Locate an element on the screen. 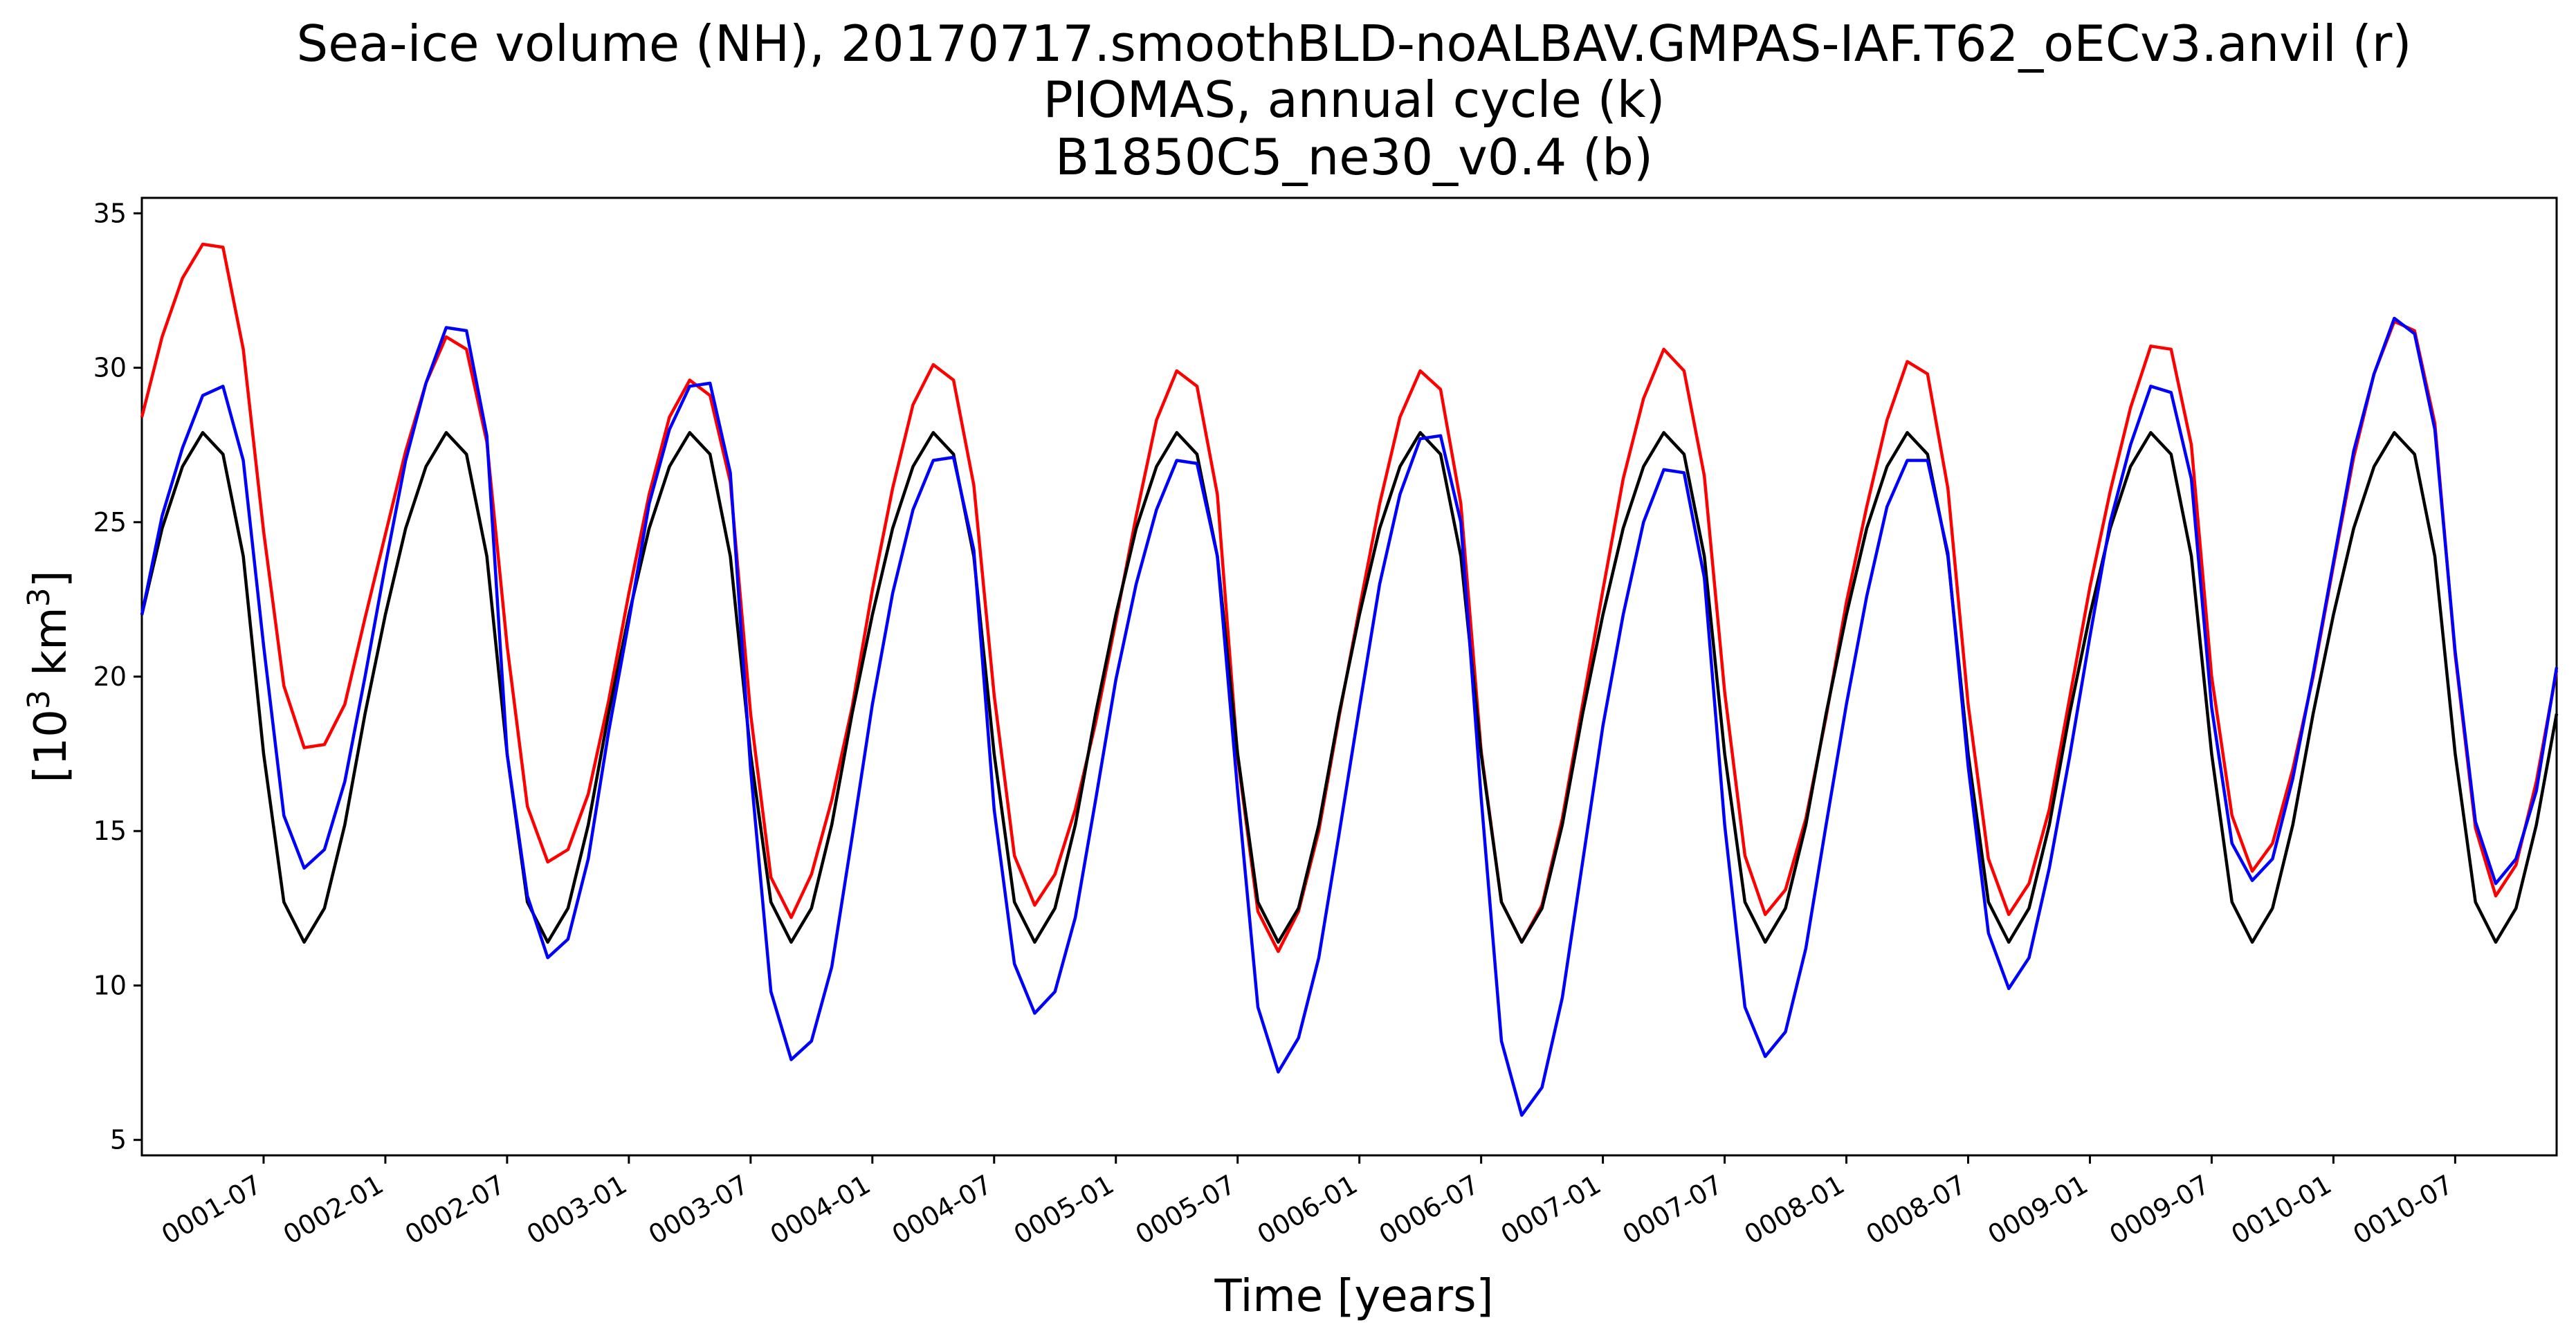  y-tick-label: 10 is located at coordinates (110, 985).